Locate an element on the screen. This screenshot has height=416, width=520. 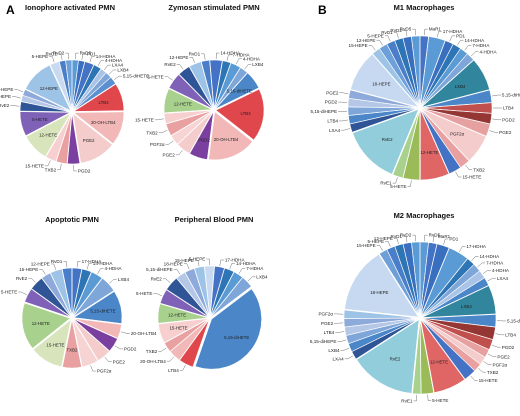
slice-label: LXB4 is located at coordinates (123, 70).